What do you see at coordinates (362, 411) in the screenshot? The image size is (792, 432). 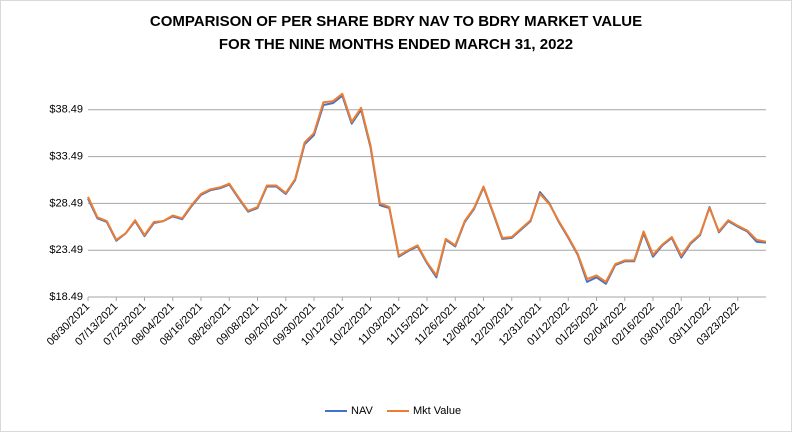 I see `legend-label: NAV` at bounding box center [362, 411].